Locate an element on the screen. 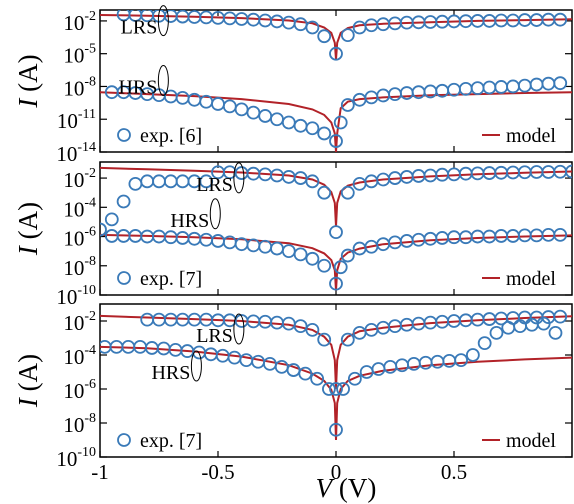 The image size is (574, 504). x-axis-unit: (V) is located at coordinates (354, 488).